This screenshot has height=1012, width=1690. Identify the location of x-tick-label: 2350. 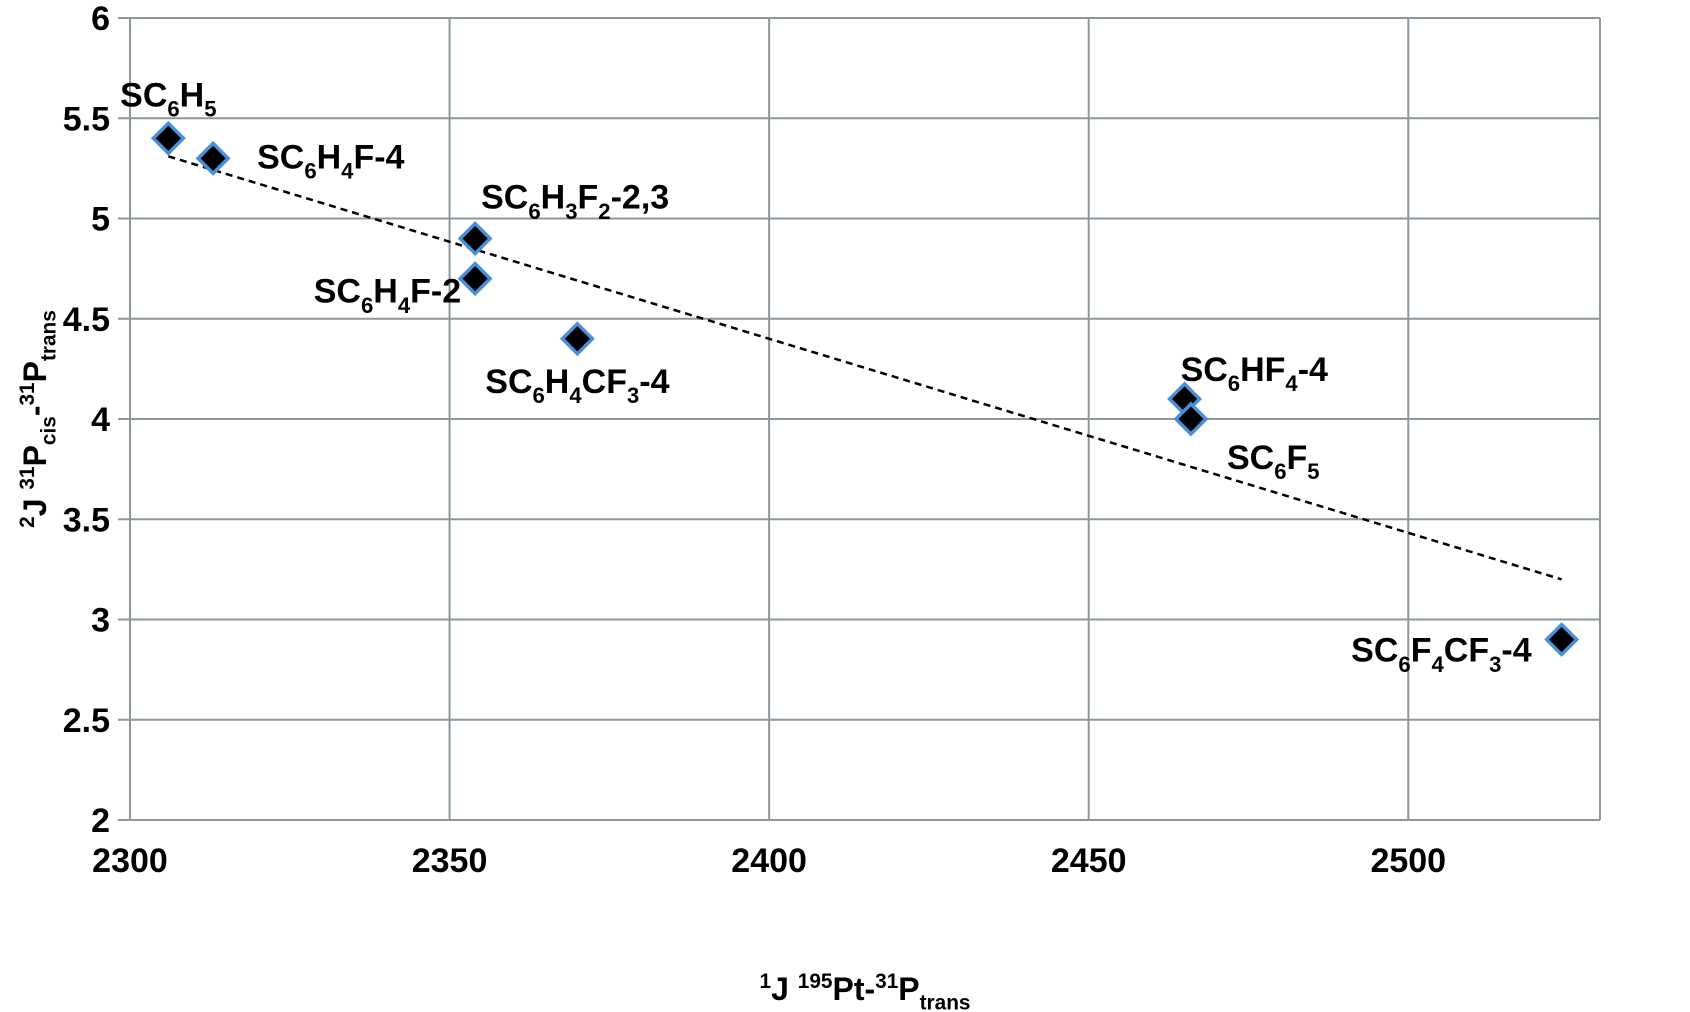
(450, 861).